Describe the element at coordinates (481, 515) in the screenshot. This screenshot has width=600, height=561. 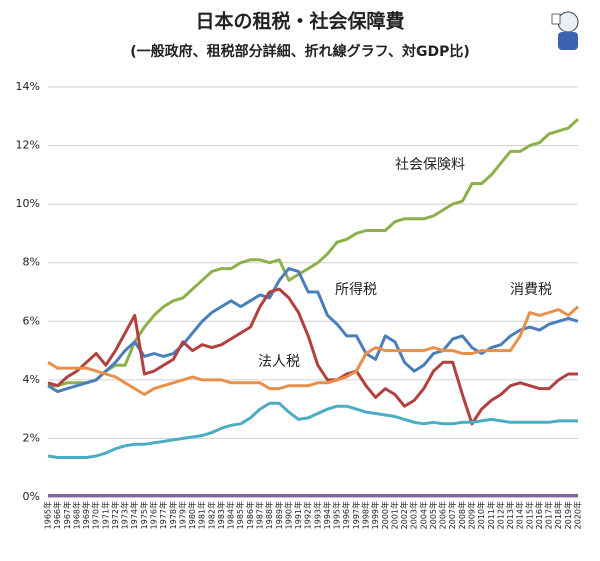
I see `x-tick-label: 2010年` at that location.